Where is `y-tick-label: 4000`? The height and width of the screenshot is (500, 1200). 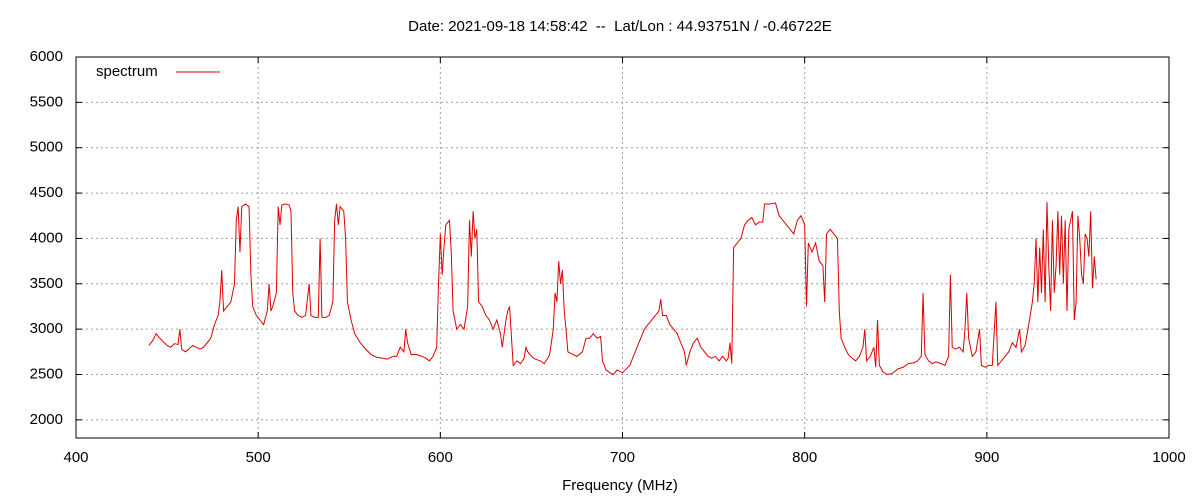 y-tick-label: 4000 is located at coordinates (46, 237).